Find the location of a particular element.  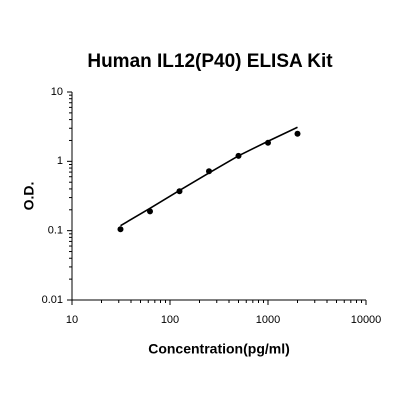

y-tick-label: 0.1 is located at coordinates (55, 231).